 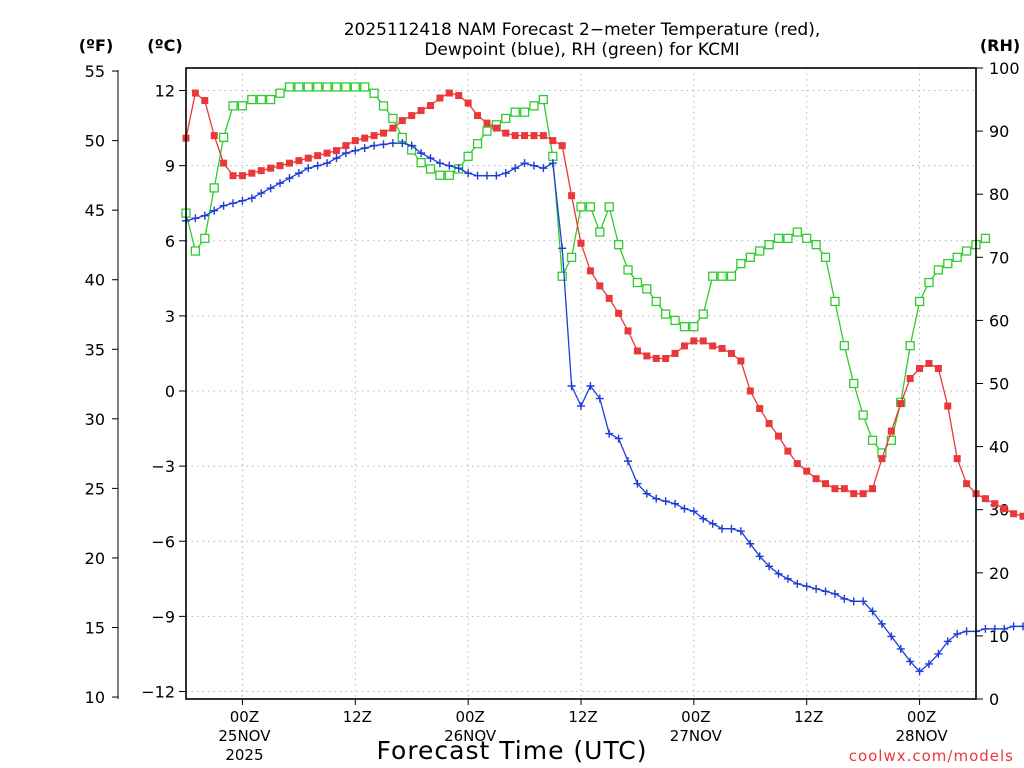 I want to click on rh-tick-label: 10, so click(x=999, y=636).